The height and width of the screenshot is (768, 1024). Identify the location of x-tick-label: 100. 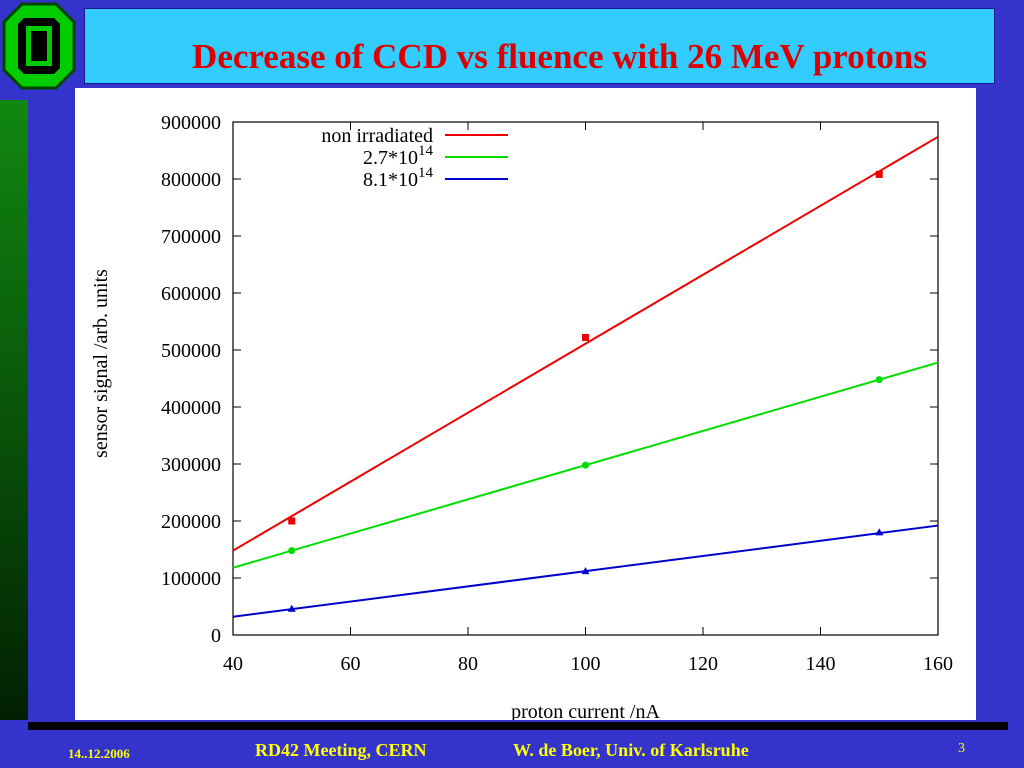
(586, 664).